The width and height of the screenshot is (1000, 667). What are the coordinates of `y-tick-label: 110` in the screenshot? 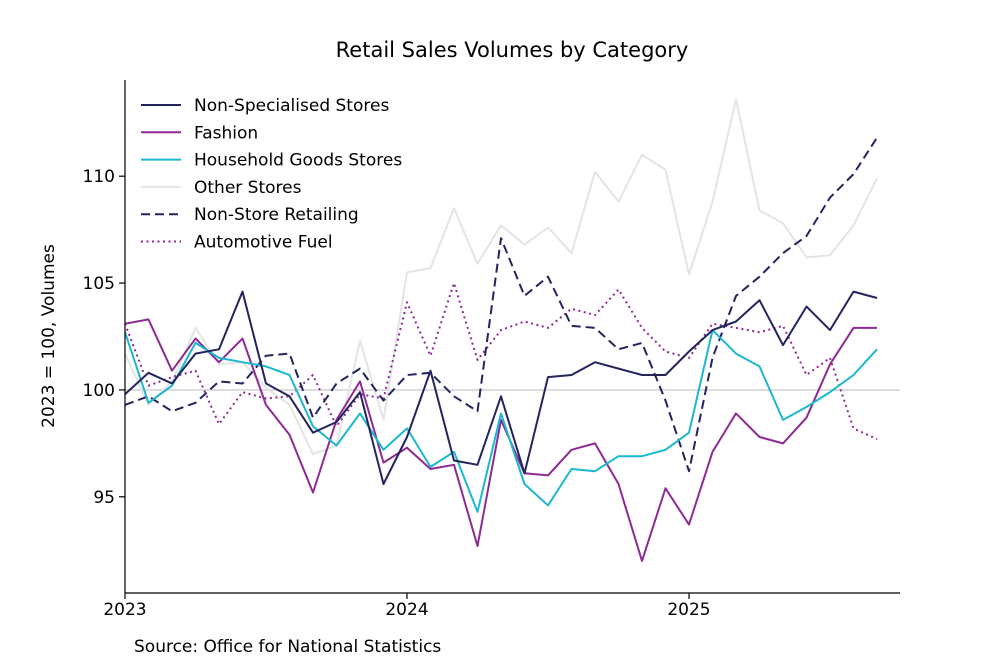 It's located at (99, 177).